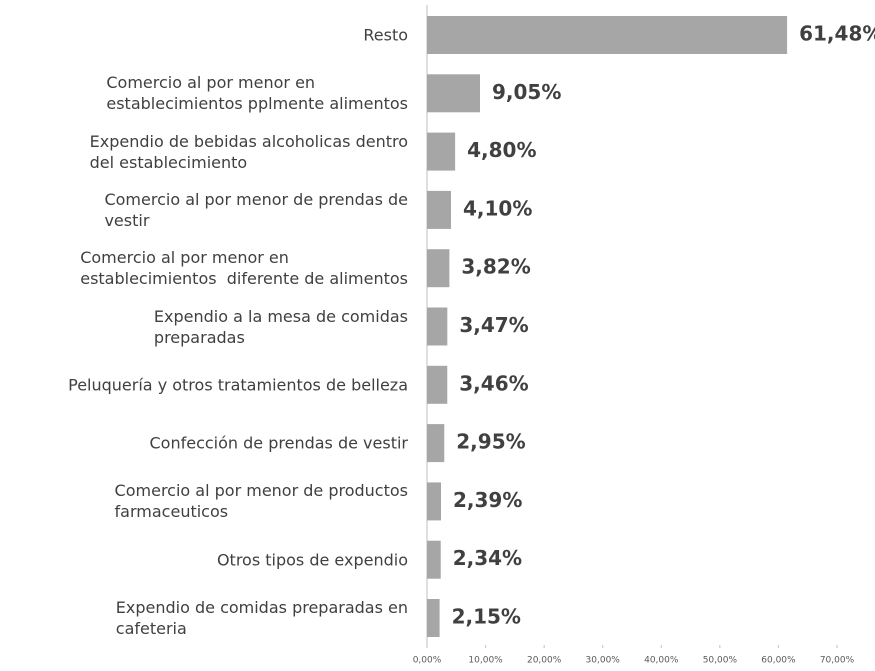 The height and width of the screenshot is (671, 875). I want to click on value-label: 3,82%, so click(495, 267).